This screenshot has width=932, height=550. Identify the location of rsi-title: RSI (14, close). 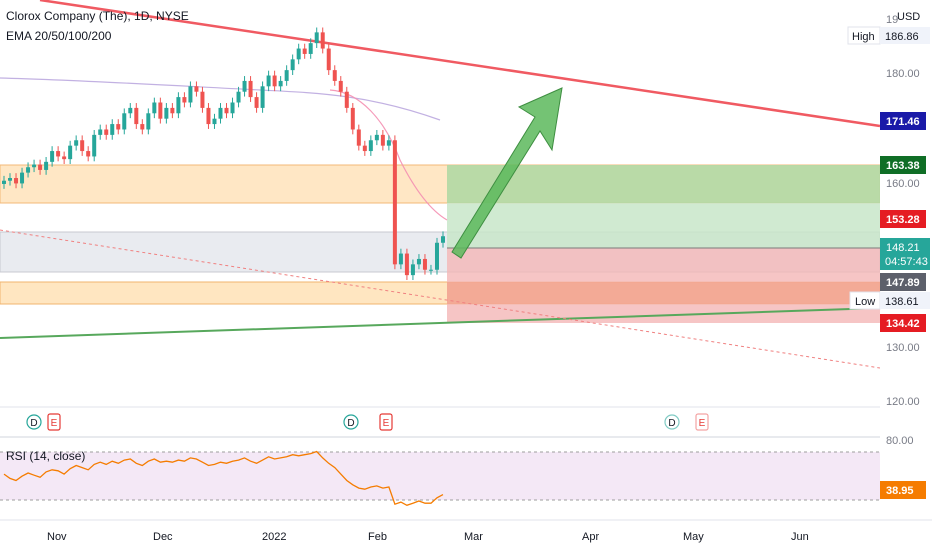
(46, 456).